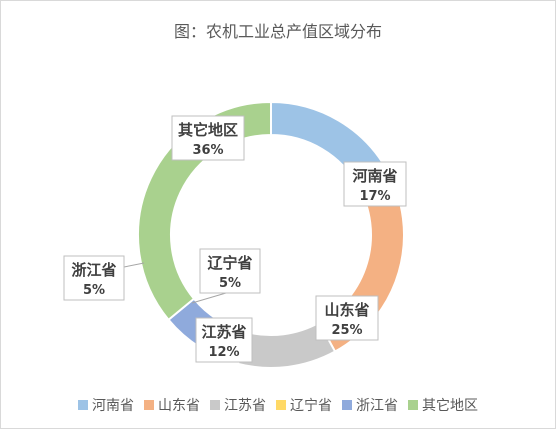 This screenshot has height=429, width=556. I want to click on data-label-6: 其它地区 36%, so click(208, 138).